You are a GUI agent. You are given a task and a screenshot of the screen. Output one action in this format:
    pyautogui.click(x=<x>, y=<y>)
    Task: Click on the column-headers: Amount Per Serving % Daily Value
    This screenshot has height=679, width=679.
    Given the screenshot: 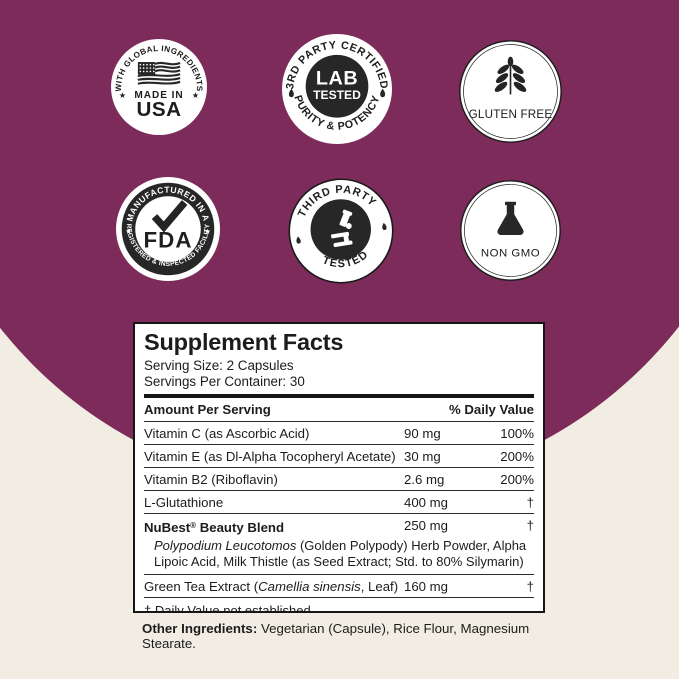 What is the action you would take?
    pyautogui.click(x=339, y=410)
    